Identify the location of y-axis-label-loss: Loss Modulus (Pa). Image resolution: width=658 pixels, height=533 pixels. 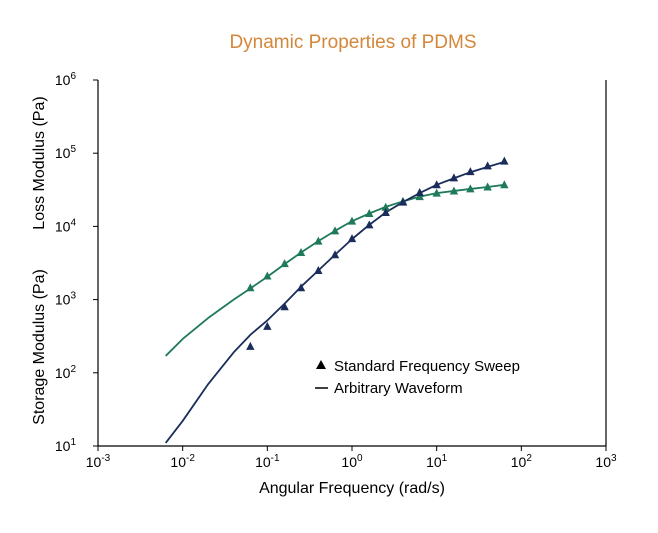
(39, 162).